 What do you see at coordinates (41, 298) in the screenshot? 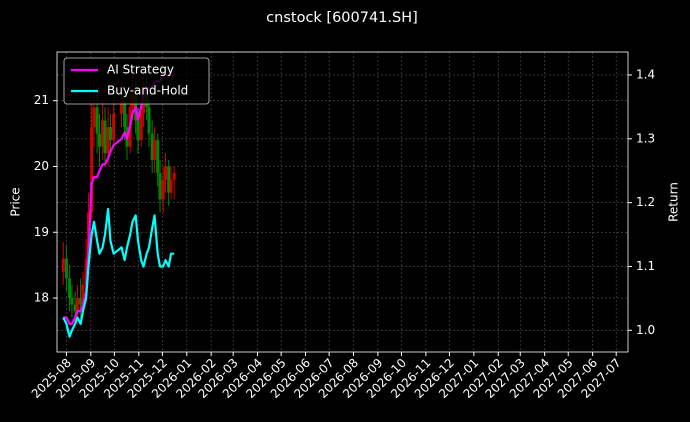
I see `y-tick-label: 18` at bounding box center [41, 298].